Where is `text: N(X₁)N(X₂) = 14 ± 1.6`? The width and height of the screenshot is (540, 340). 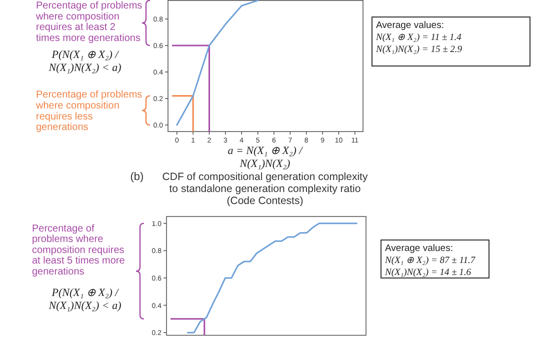
text: N(X₁)N(X₂) = 14 ± 1.6 is located at coordinates (428, 273).